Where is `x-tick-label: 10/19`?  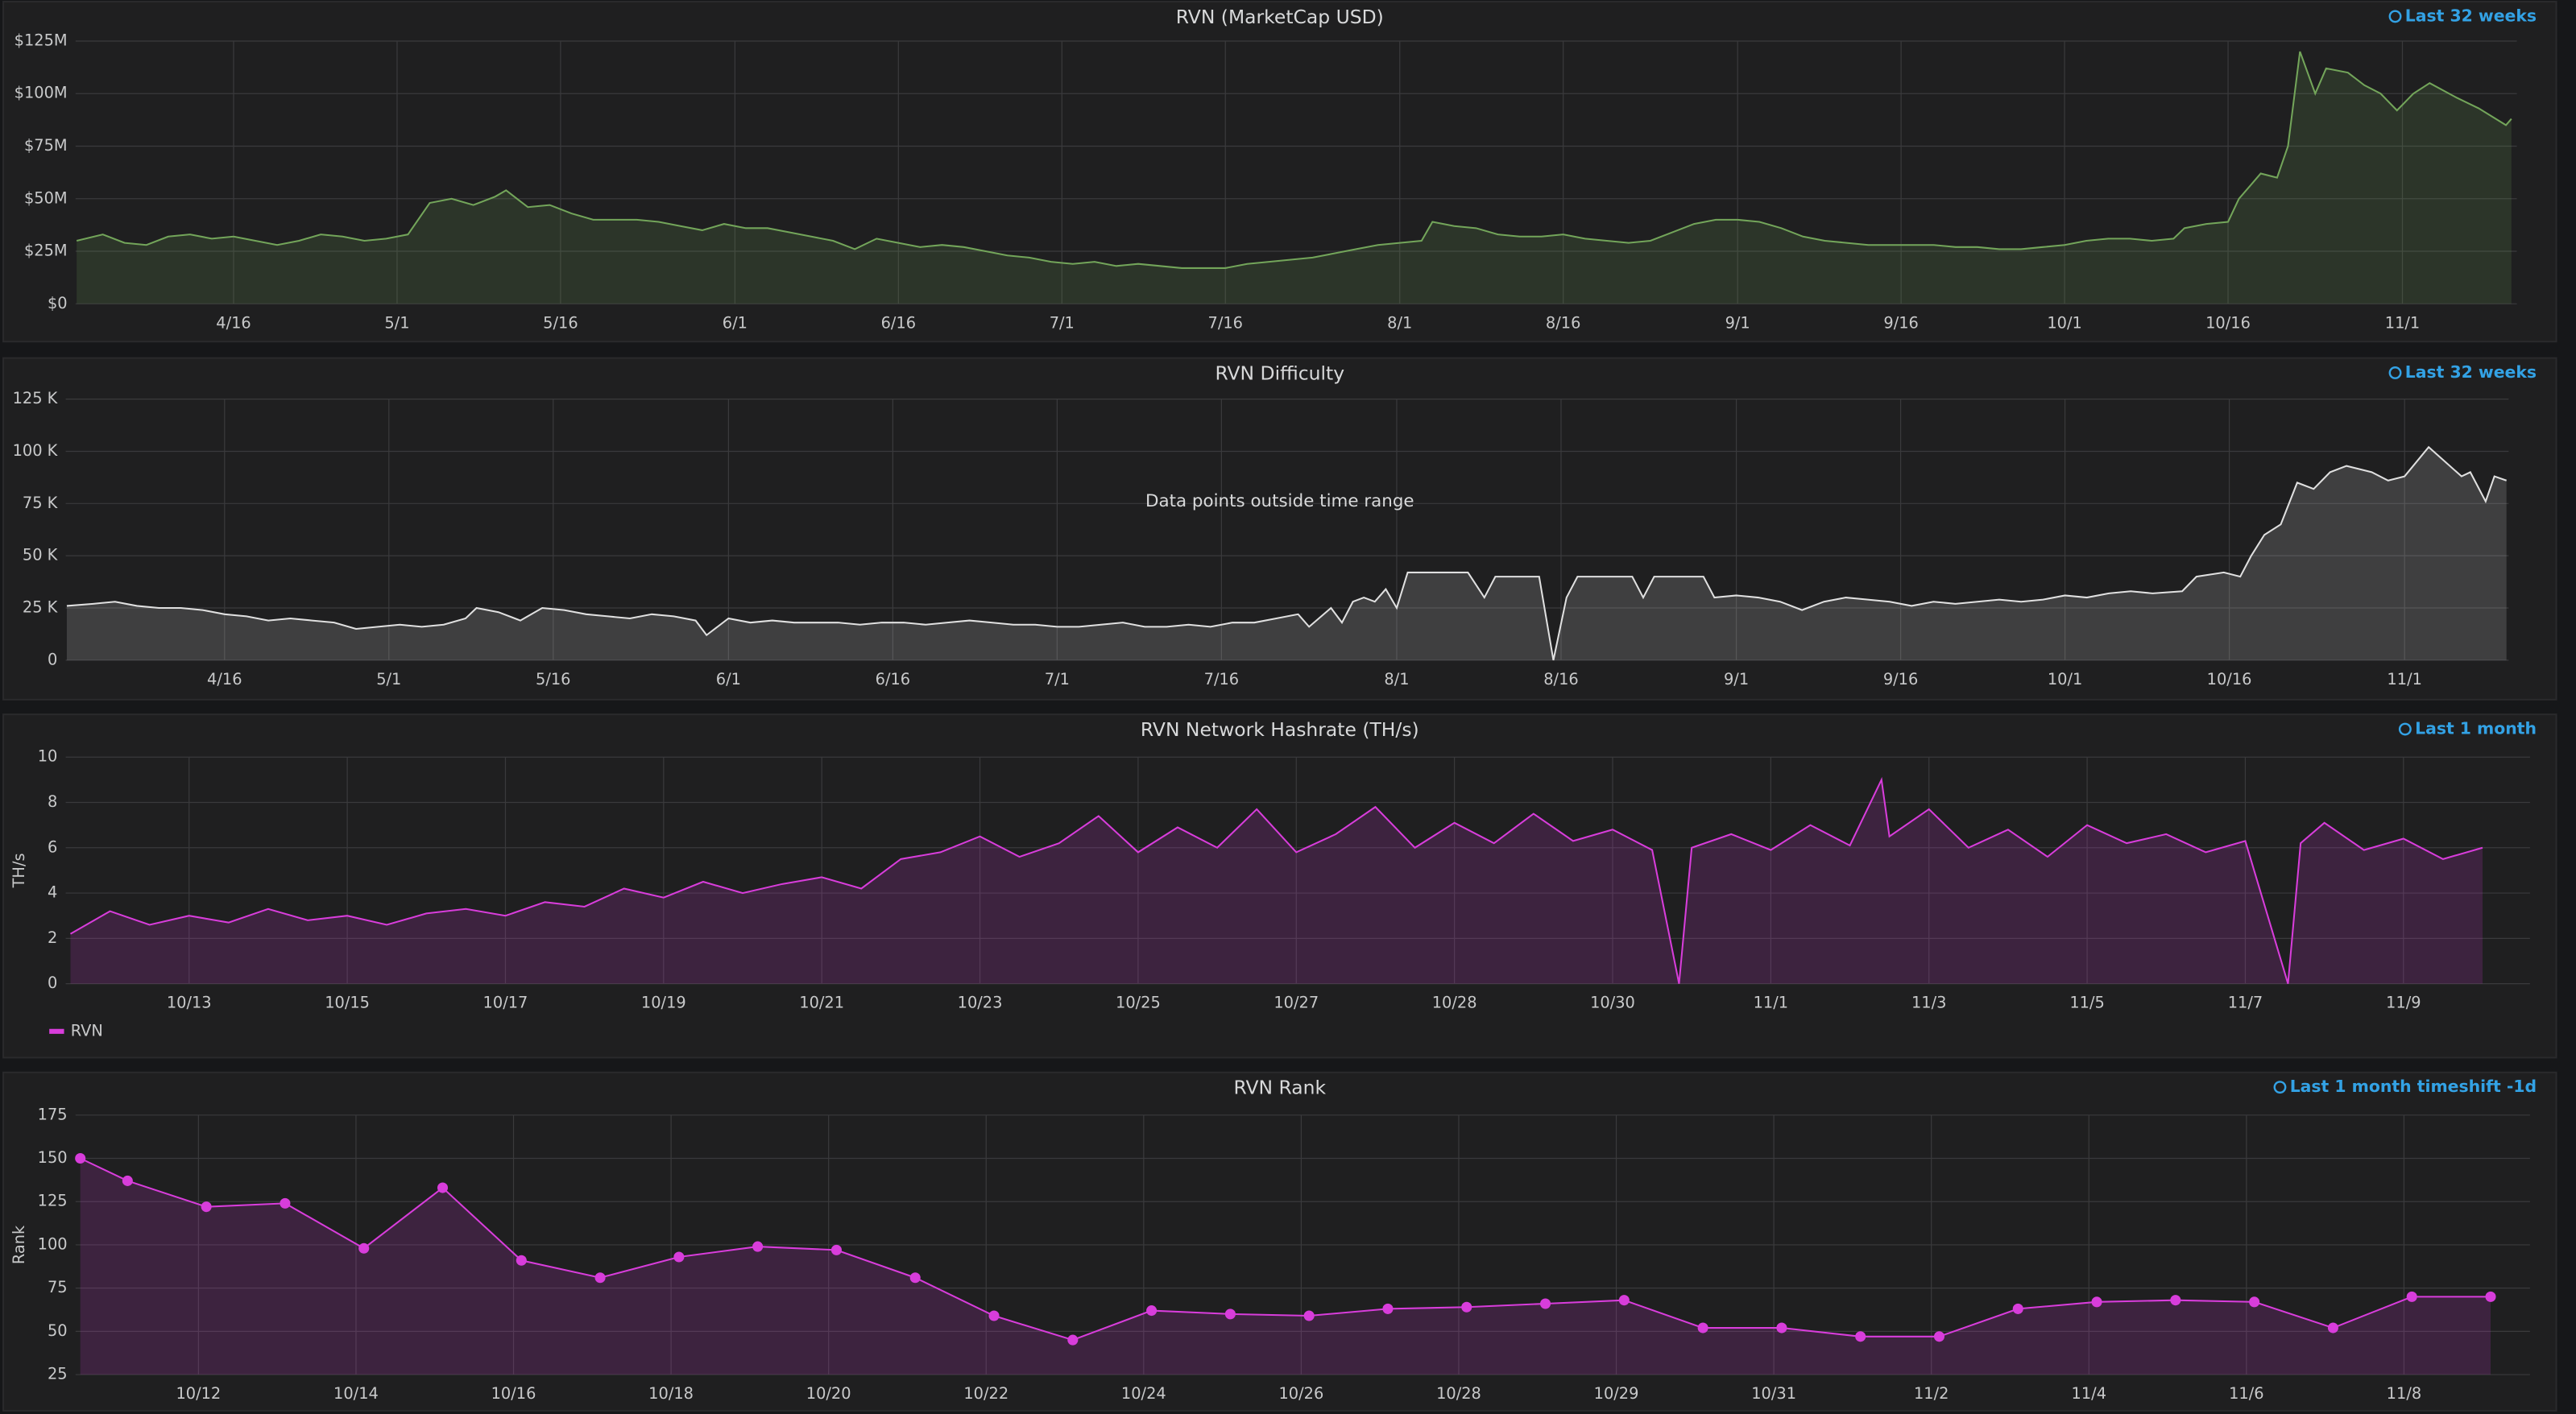 x-tick-label: 10/19 is located at coordinates (663, 1003).